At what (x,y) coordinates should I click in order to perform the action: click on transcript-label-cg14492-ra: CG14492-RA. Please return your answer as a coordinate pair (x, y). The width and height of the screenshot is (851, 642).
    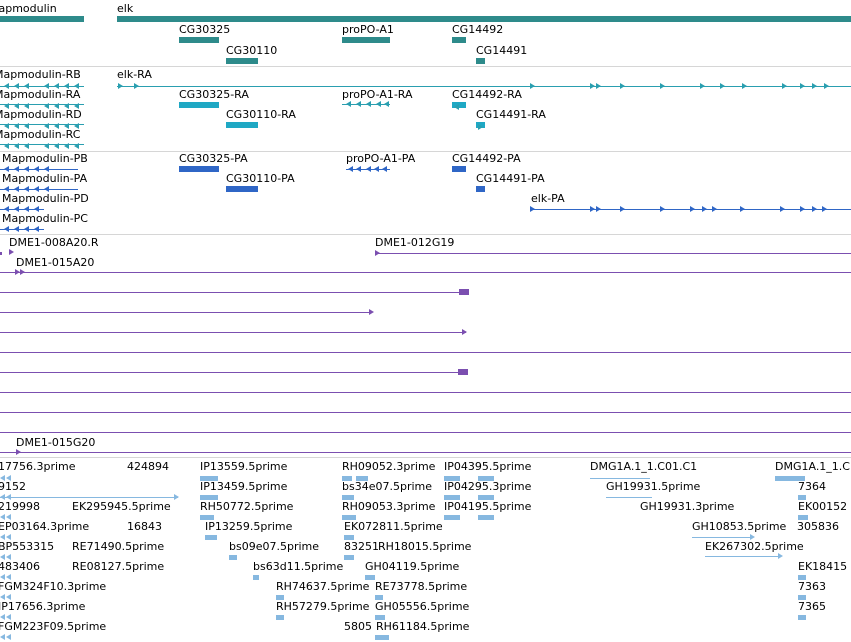
    Looking at the image, I should click on (487, 94).